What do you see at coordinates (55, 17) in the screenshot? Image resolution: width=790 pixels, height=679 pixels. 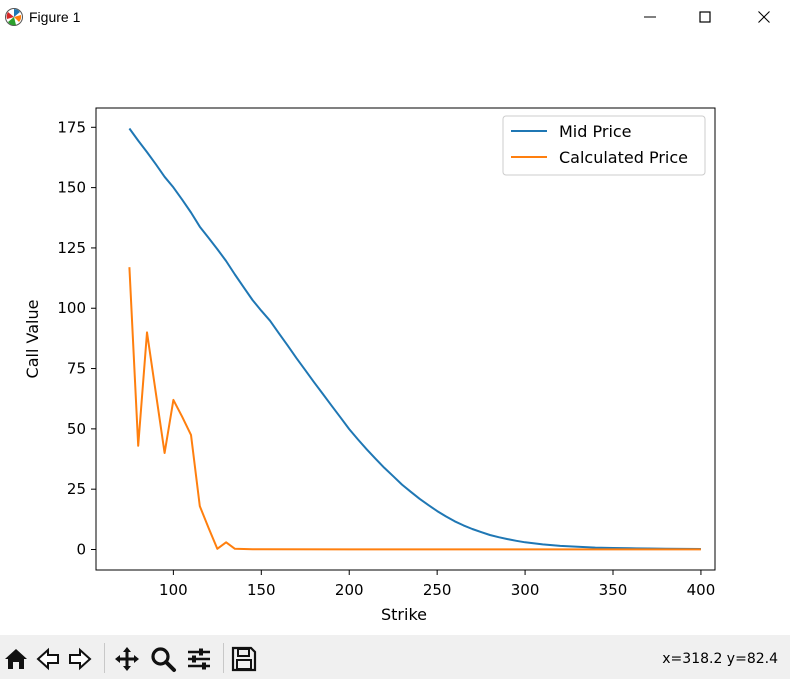 I see `window-title: Figure 1` at bounding box center [55, 17].